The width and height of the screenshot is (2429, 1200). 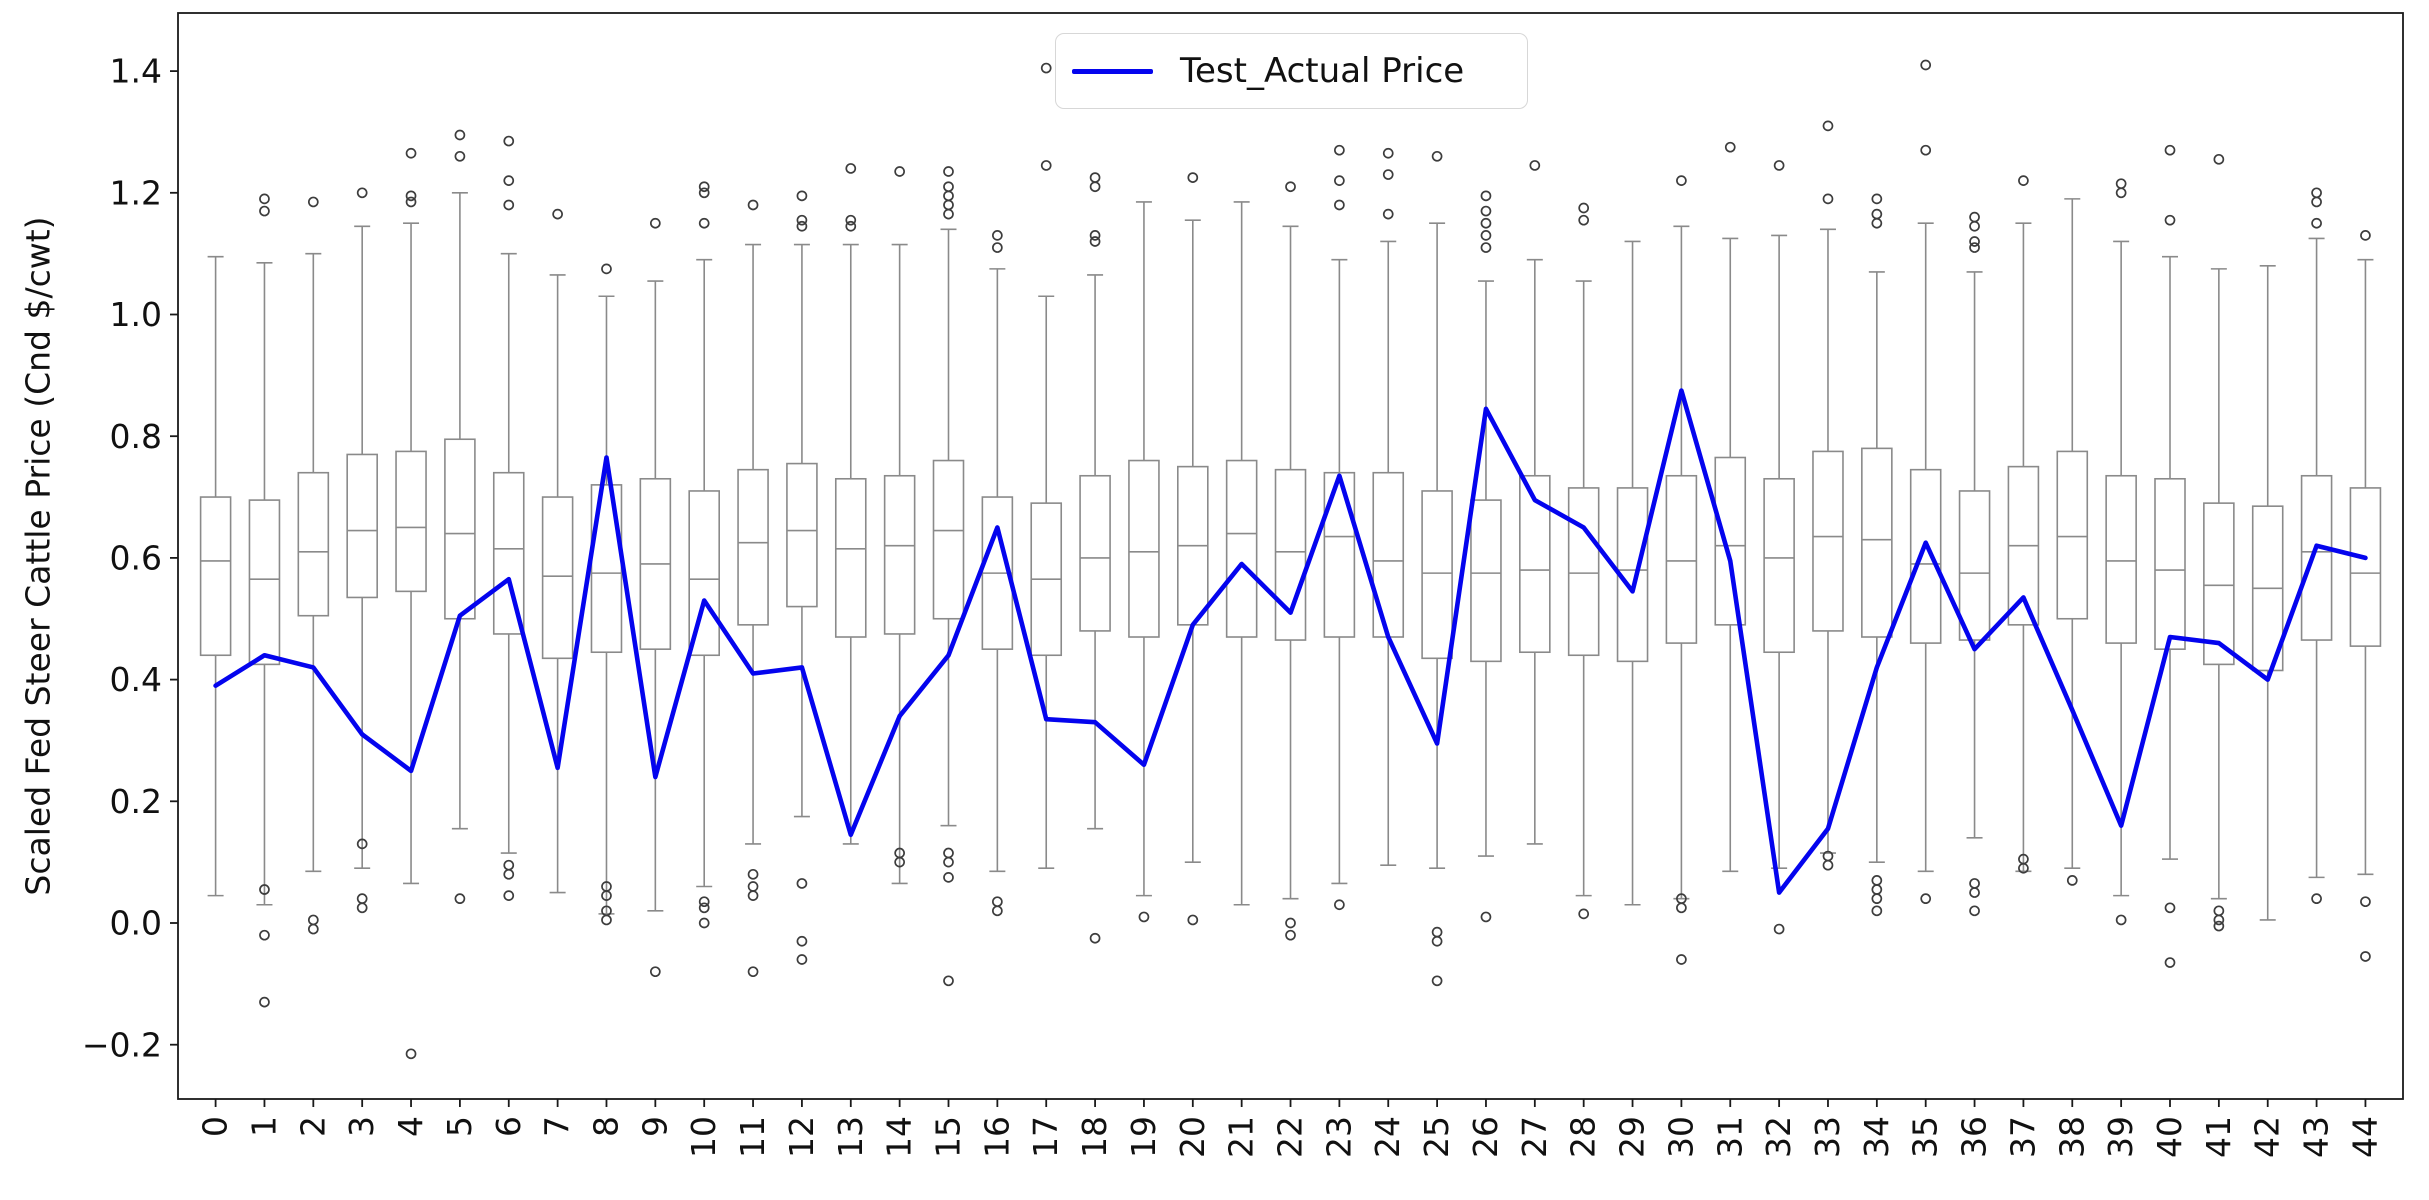 I want to click on x-tick-label: 17, so click(x=1045, y=1137).